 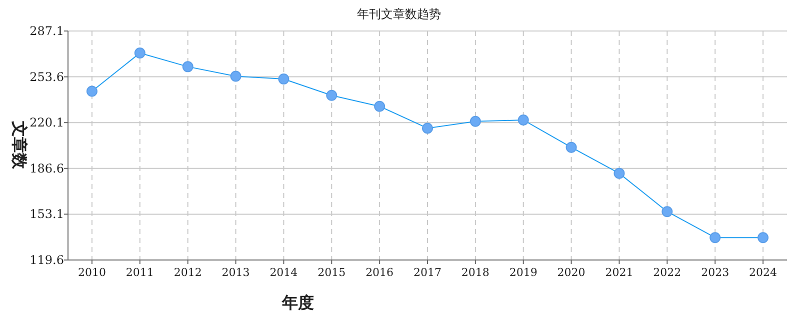 I want to click on x-tick-label: 2010, so click(x=92, y=272).